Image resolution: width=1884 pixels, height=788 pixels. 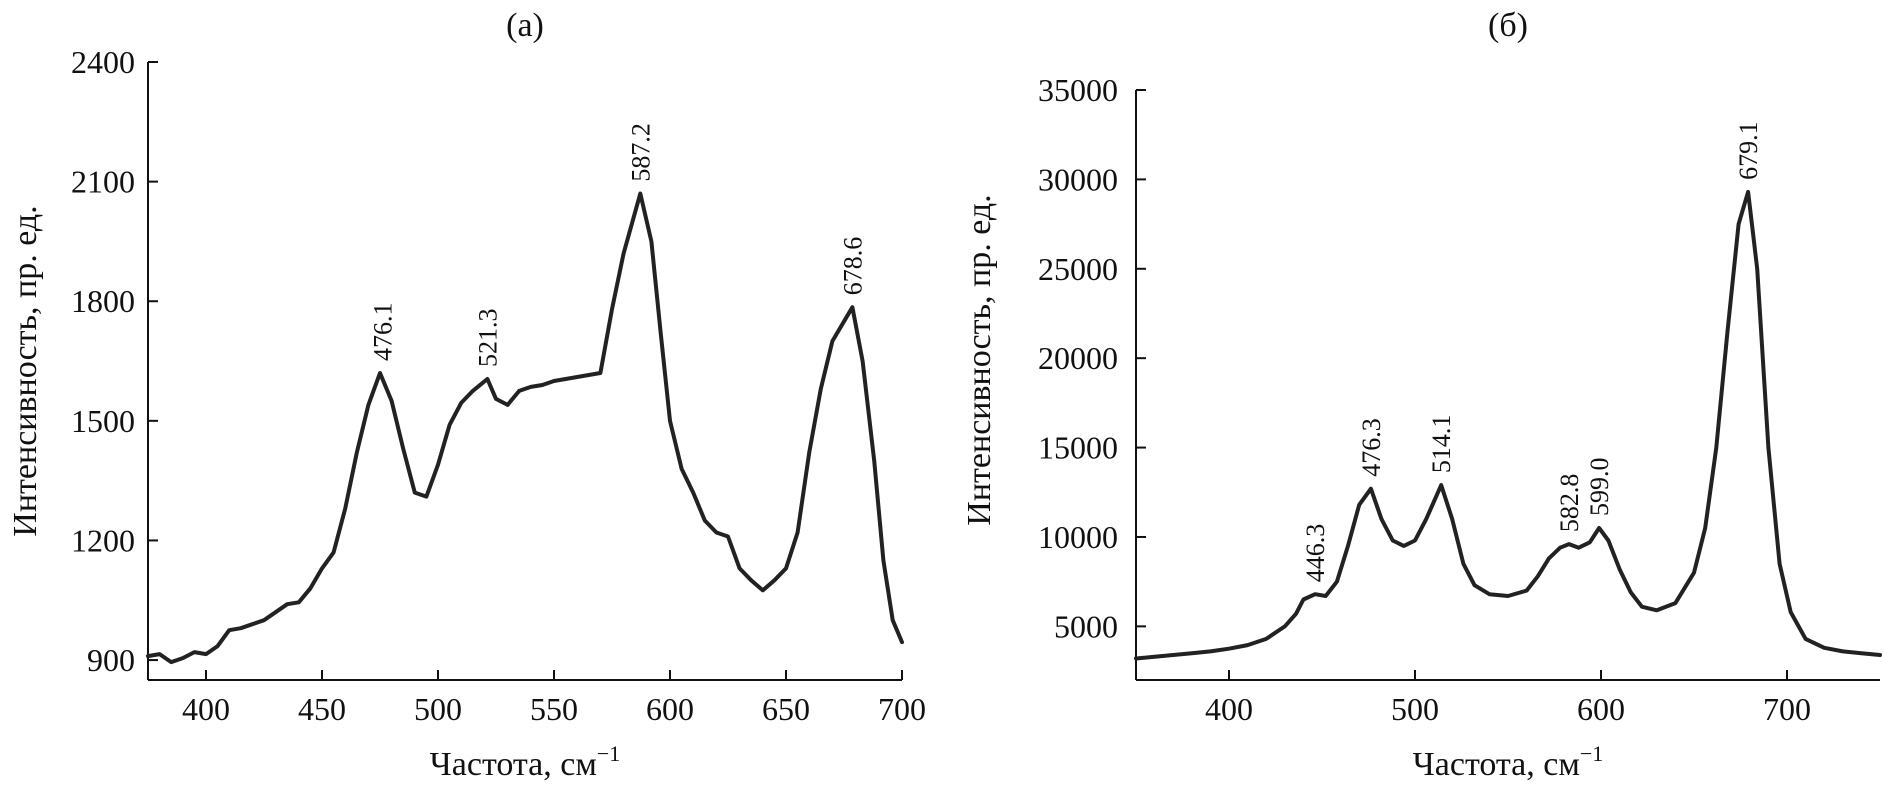 I want to click on y-tick-label: 2400, so click(x=103, y=62).